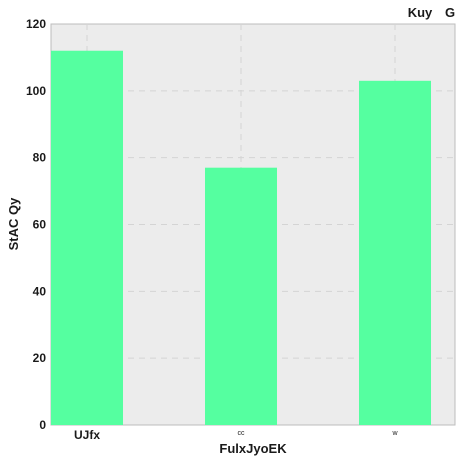  Describe the element at coordinates (87, 435) in the screenshot. I see `x-tick-label: UJfx` at that location.